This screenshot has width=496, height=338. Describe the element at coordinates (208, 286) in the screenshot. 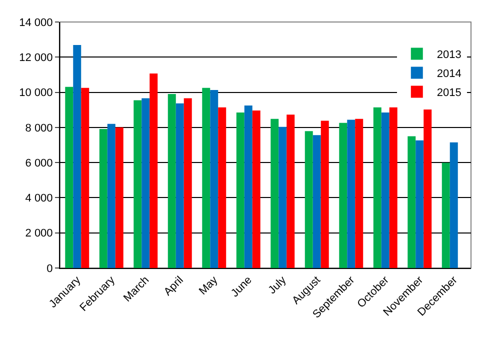

I see `x-tick-label: May` at that location.